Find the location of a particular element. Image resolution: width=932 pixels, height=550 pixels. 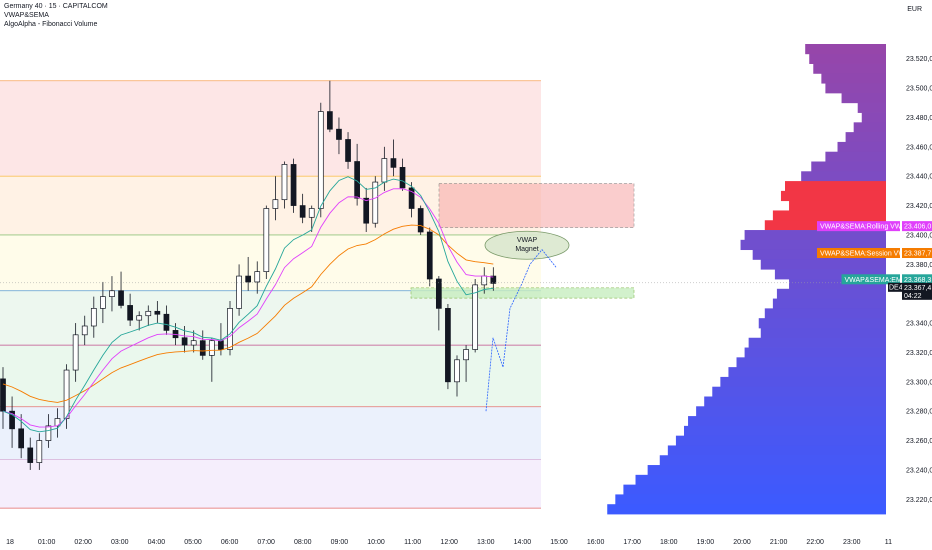

x-tick-label: 05:00 is located at coordinates (193, 542).